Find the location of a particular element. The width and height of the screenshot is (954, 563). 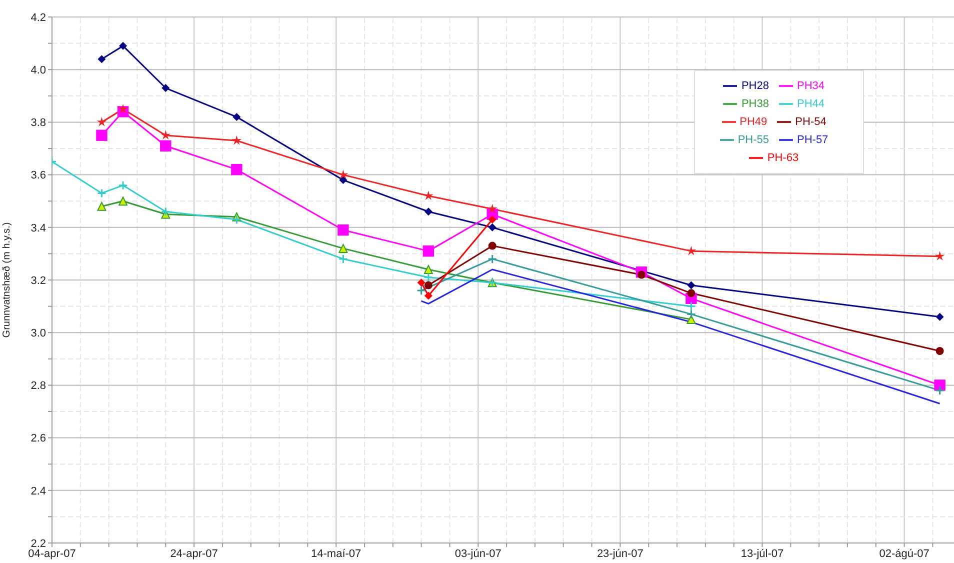

x-tick-label: 14-maí-07 is located at coordinates (336, 554).